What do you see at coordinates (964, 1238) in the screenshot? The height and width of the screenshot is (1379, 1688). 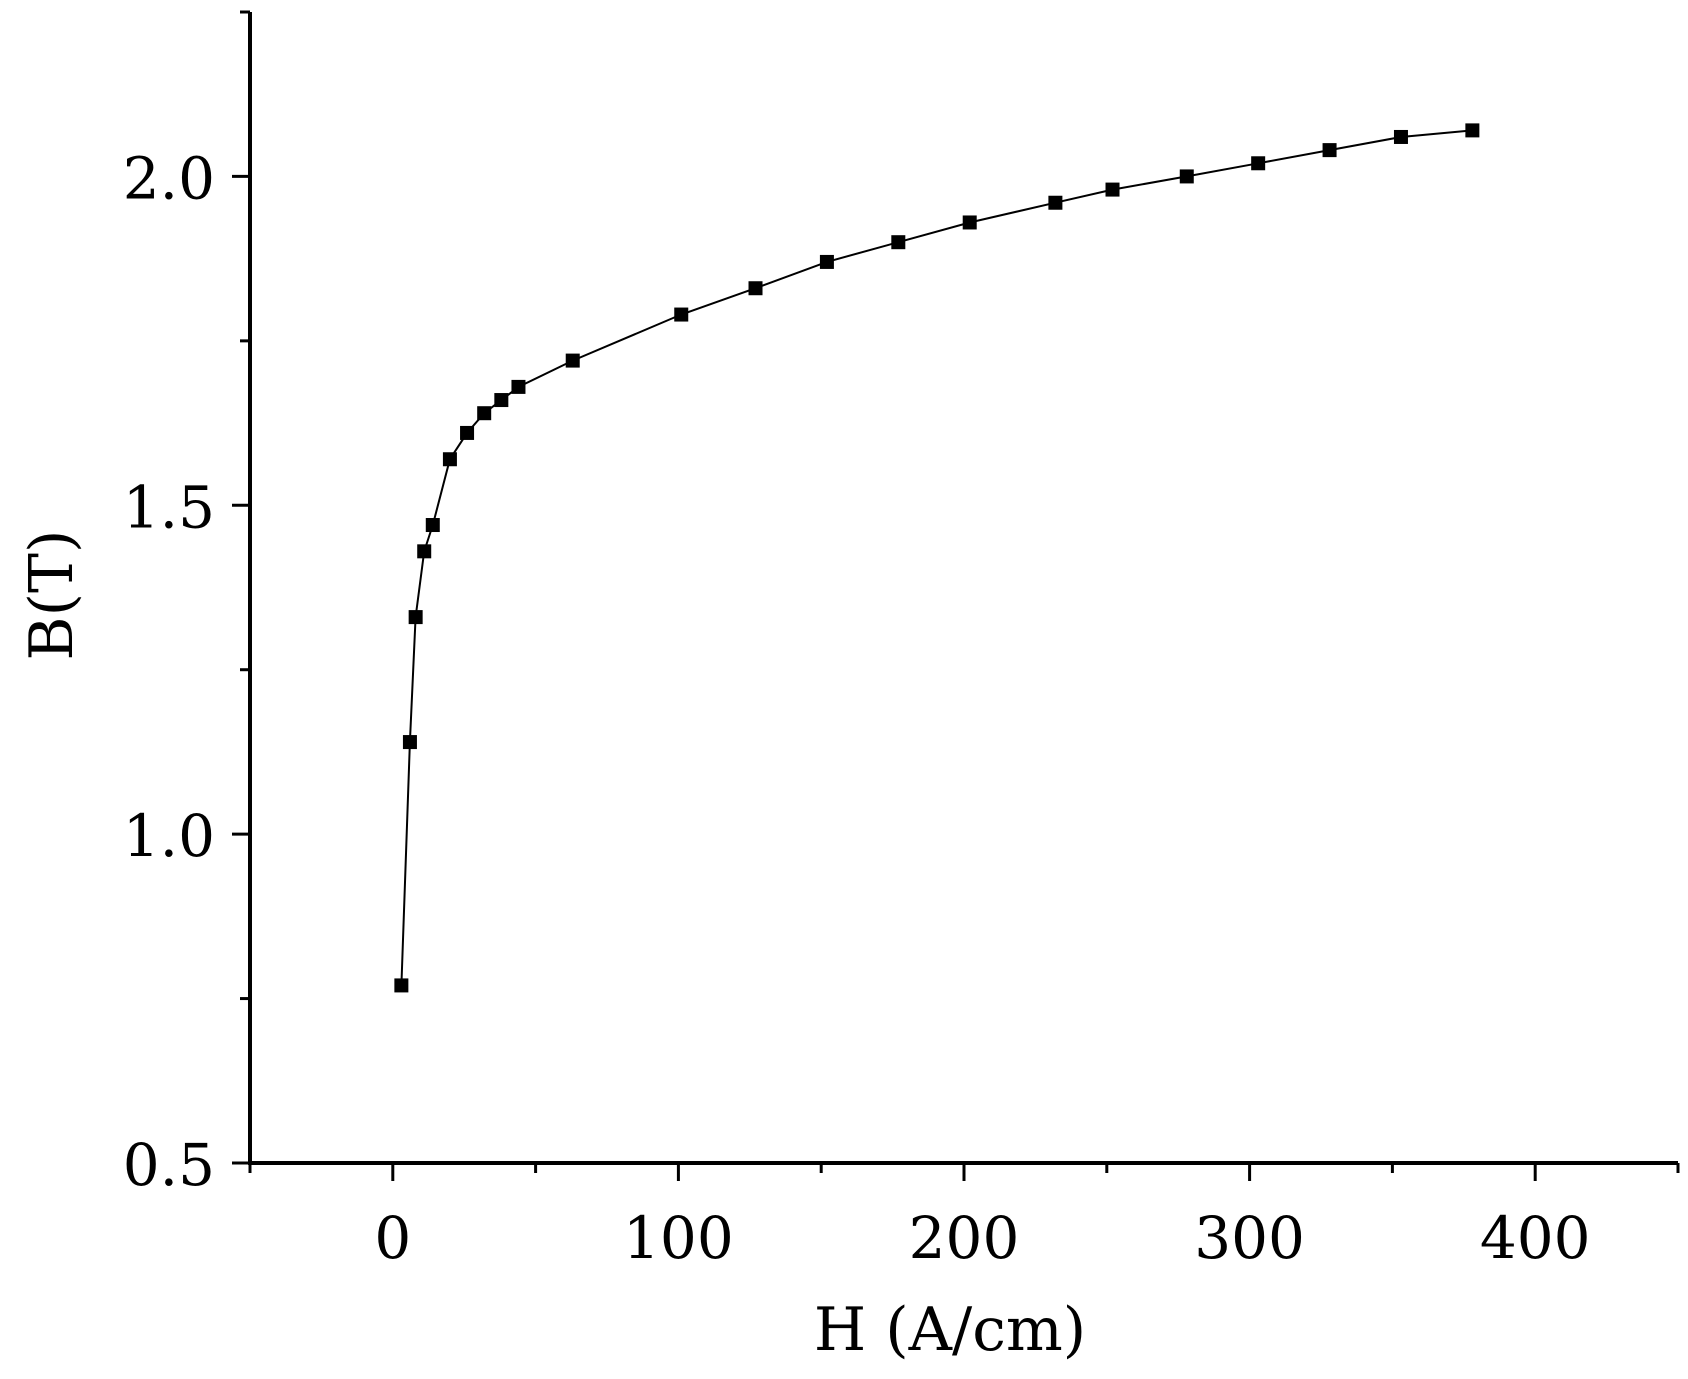 I see `x-tick-label: 200` at bounding box center [964, 1238].